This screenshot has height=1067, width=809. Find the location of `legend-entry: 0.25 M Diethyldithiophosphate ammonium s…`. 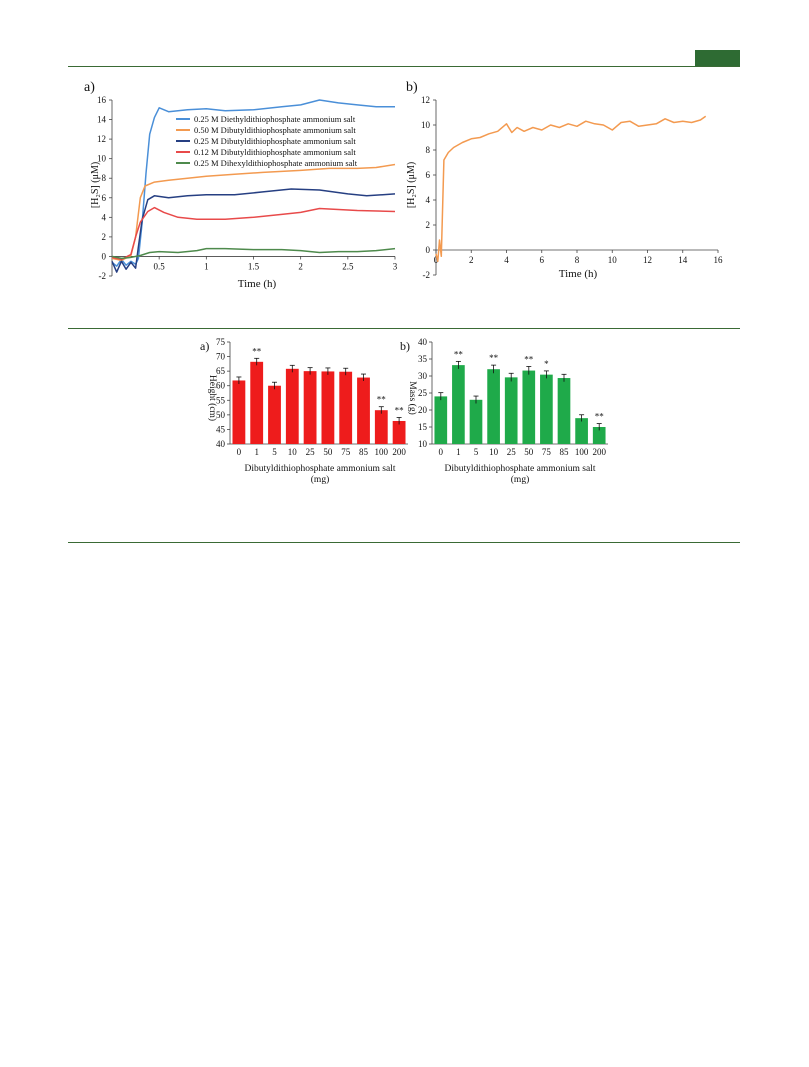

legend-entry: 0.25 M Diethyldithiophosphate ammonium s… is located at coordinates (275, 119).